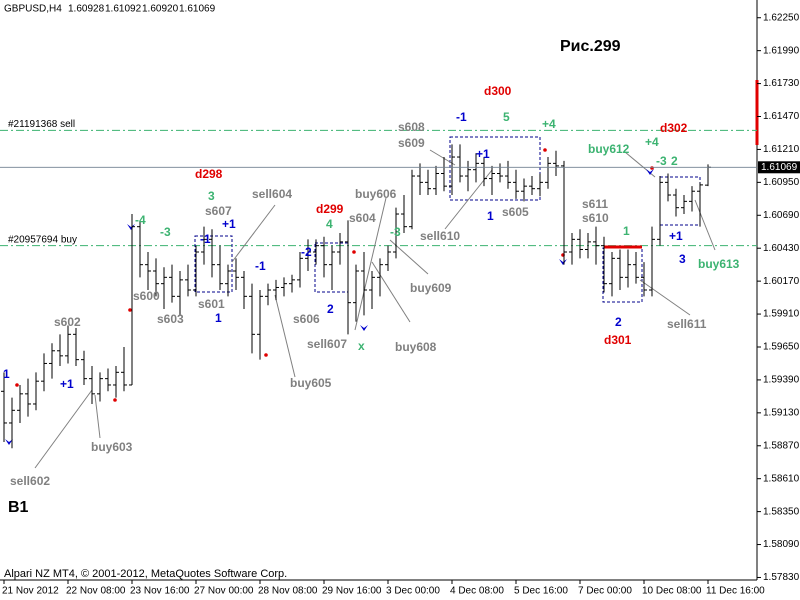  Describe the element at coordinates (781, 347) in the screenshot. I see `y-tick-label: 1.59650` at that location.